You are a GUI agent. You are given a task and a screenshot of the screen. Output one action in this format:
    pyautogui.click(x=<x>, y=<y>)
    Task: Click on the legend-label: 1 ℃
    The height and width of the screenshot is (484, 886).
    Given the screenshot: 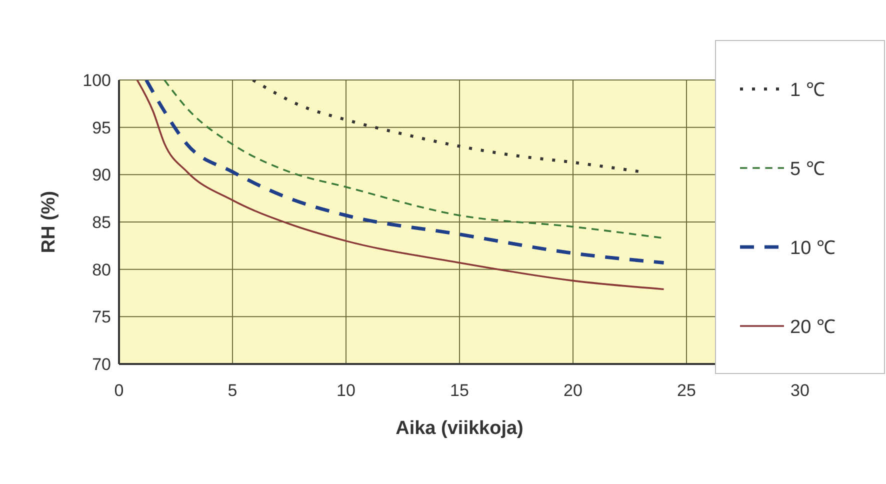 What is the action you would take?
    pyautogui.click(x=807, y=90)
    